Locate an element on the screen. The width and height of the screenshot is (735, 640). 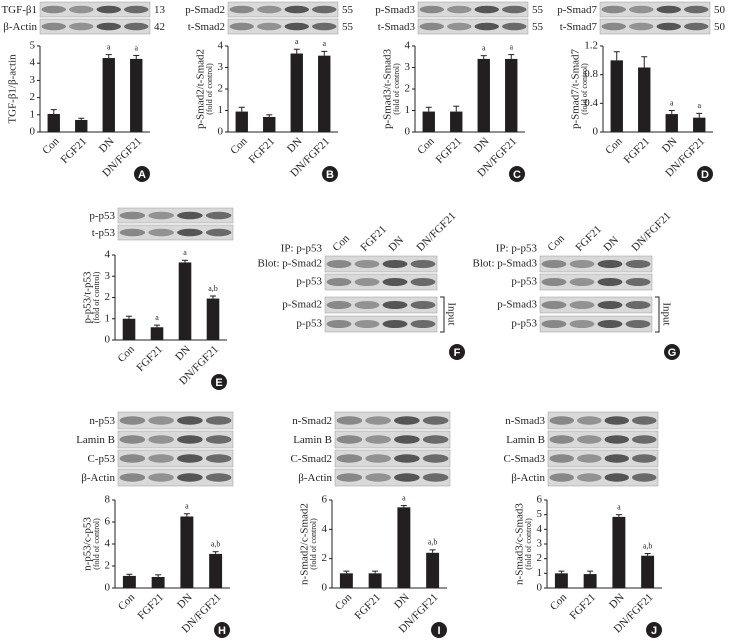
panel-letter: D is located at coordinates (705, 175).